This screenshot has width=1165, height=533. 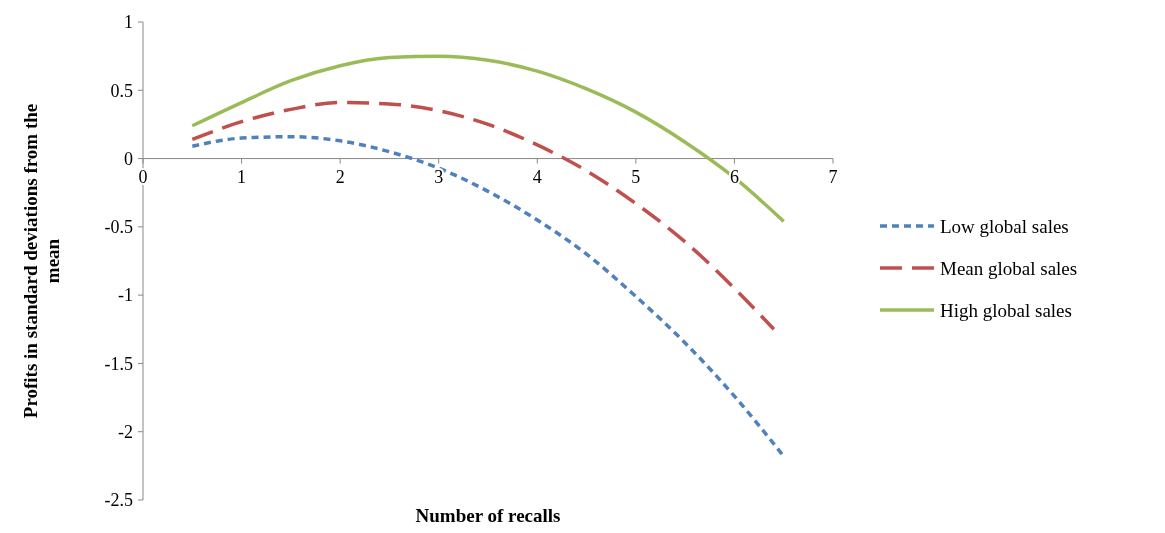 I want to click on y-axis-title: Profits in standard deviations from the mean, so click(x=42, y=261).